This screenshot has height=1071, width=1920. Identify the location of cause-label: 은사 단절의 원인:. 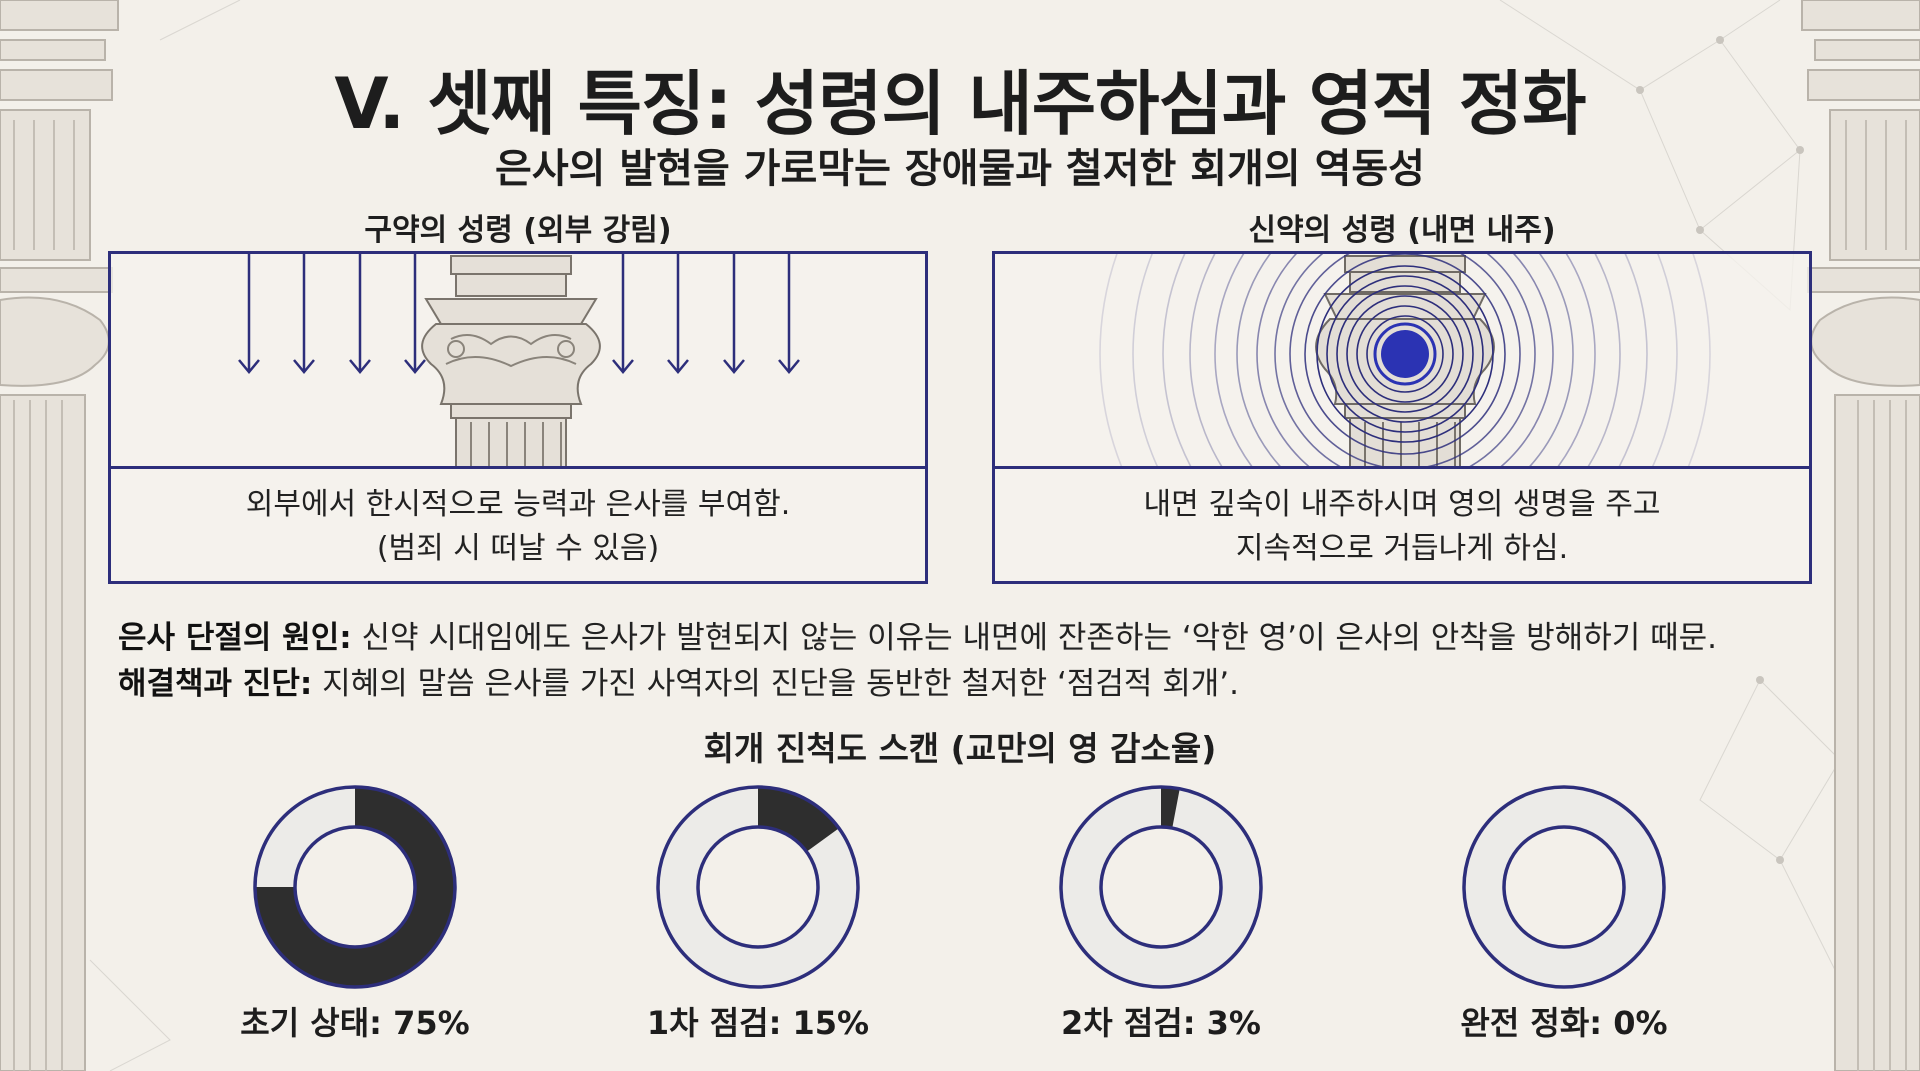
(235, 638).